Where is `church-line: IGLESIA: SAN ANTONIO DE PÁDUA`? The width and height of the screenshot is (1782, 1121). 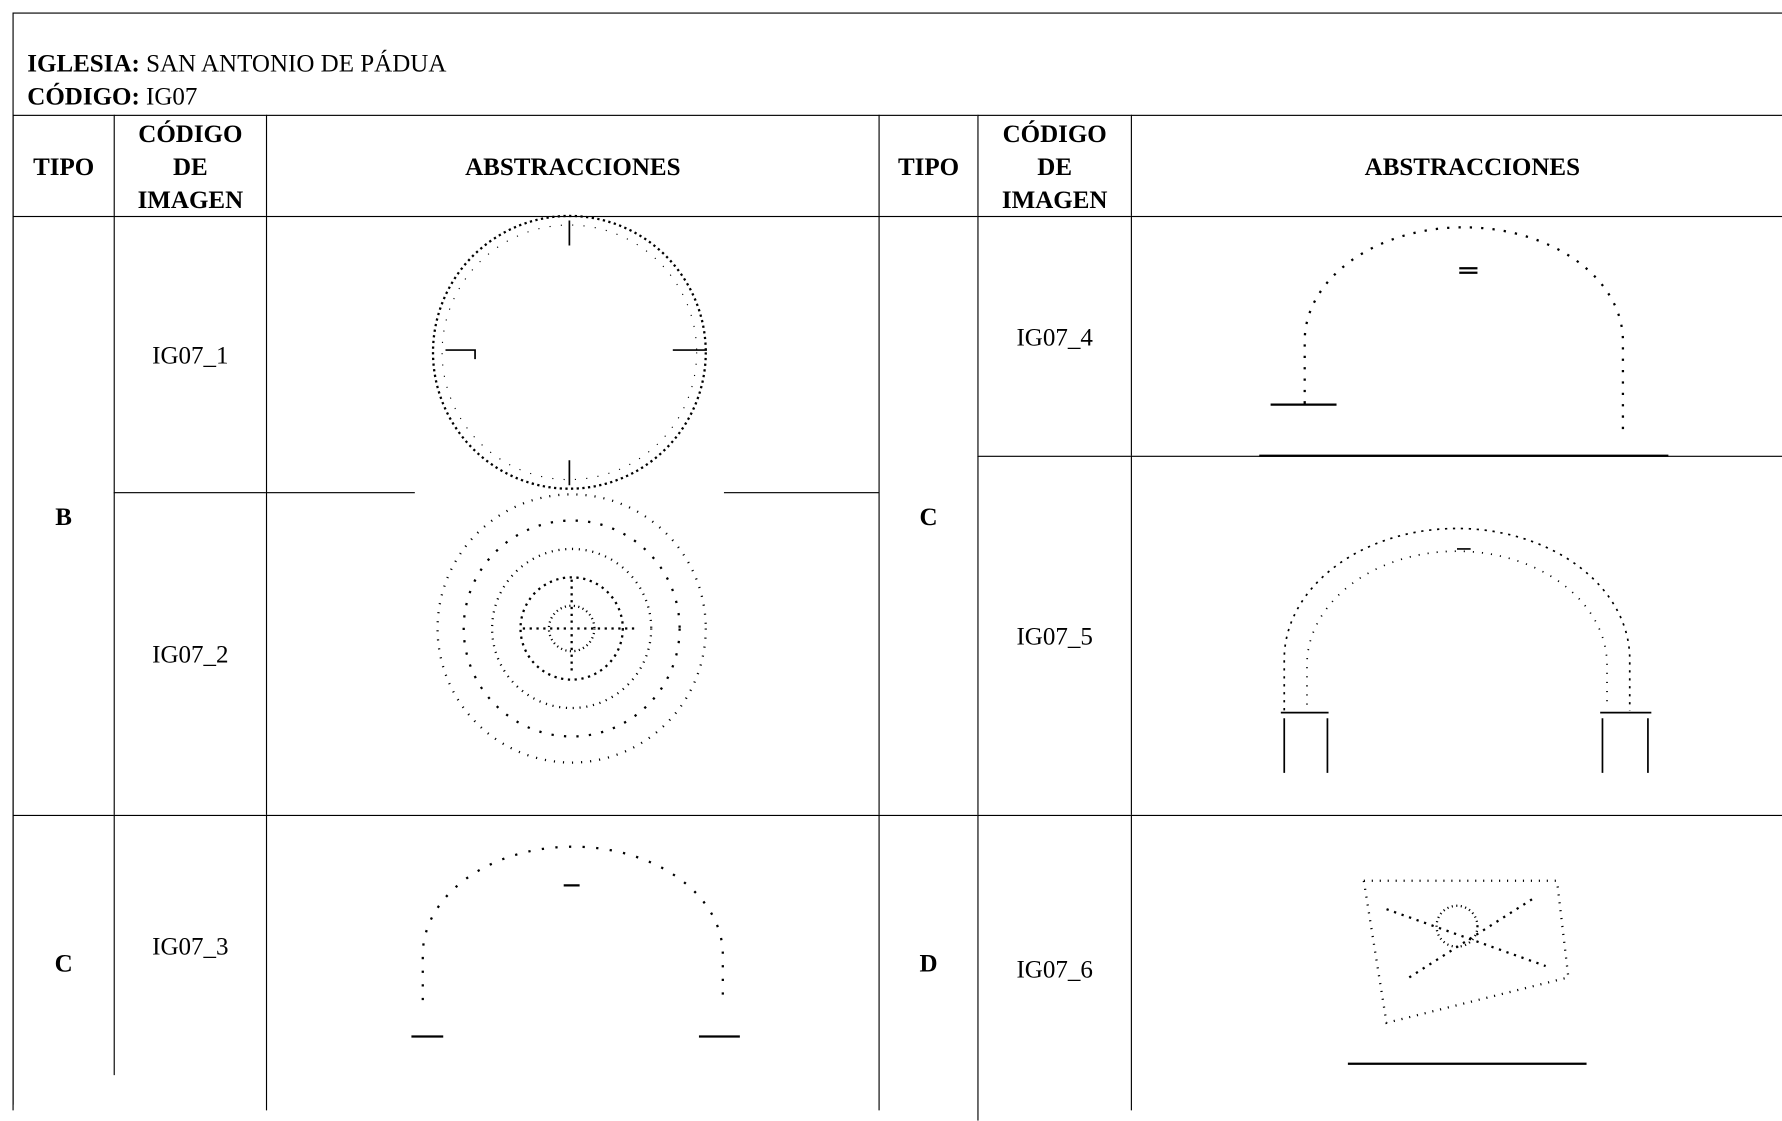
church-line: IGLESIA: SAN ANTONIO DE PÁDUA is located at coordinates (237, 63).